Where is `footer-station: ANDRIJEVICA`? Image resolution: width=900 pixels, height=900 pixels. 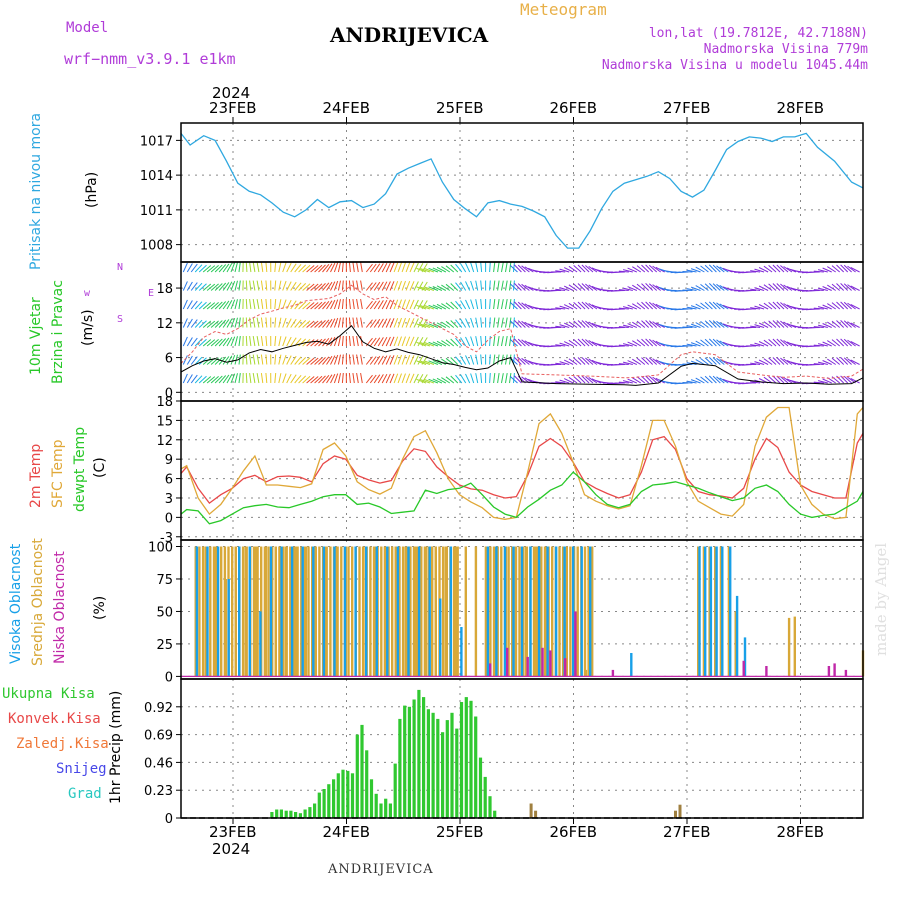
footer-station: ANDRIJEVICA is located at coordinates (381, 869).